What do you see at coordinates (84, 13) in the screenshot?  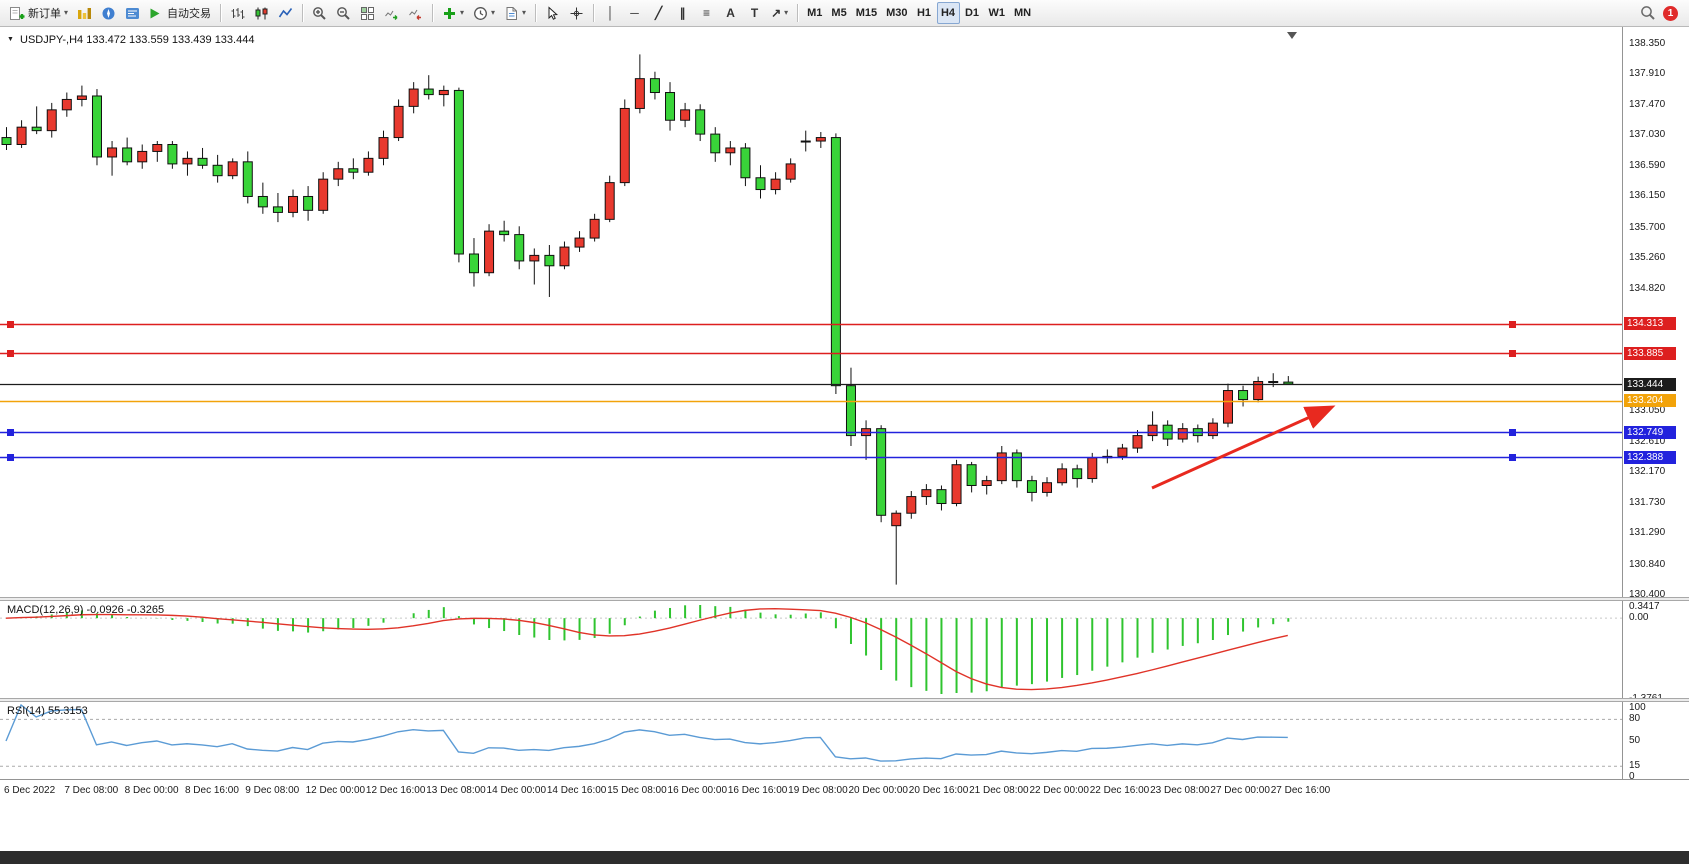 I see `market-watch-button` at bounding box center [84, 13].